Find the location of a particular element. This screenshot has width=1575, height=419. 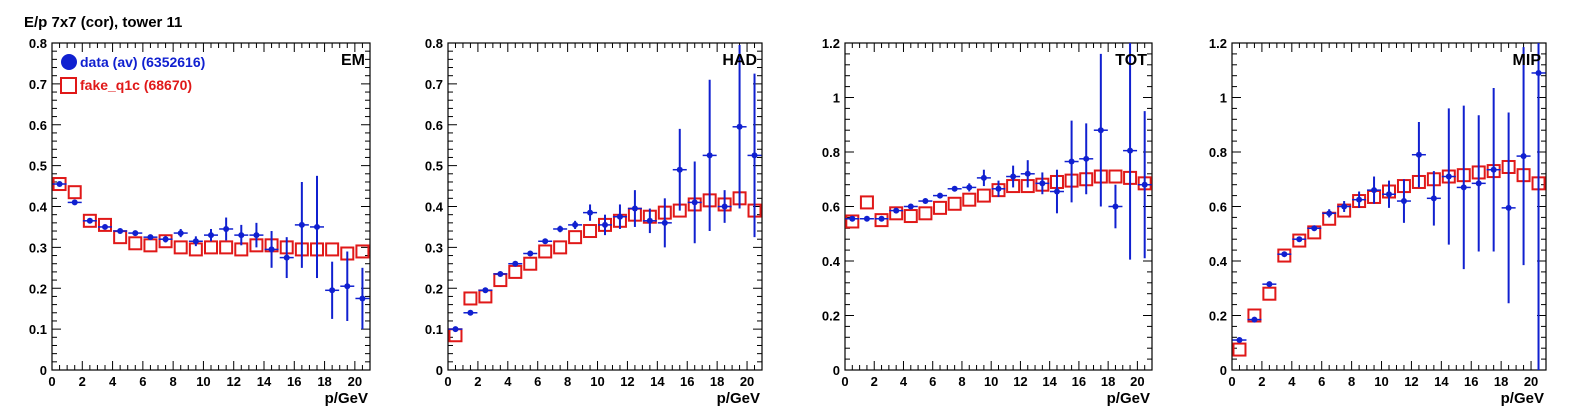

y-tick-label: 0.5 is located at coordinates (38, 166).